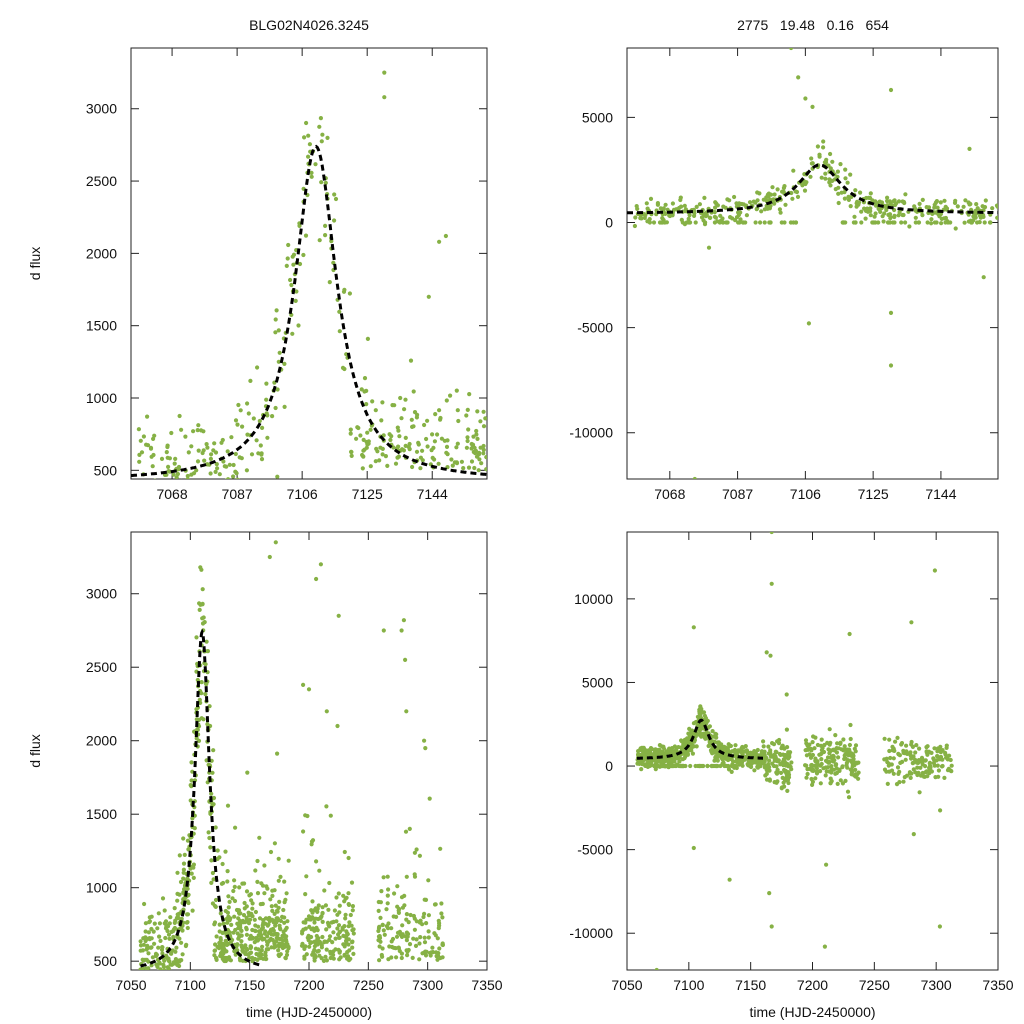 The image size is (1024, 1024). What do you see at coordinates (35, 263) in the screenshot?
I see `y-axis-label: d flux` at bounding box center [35, 263].